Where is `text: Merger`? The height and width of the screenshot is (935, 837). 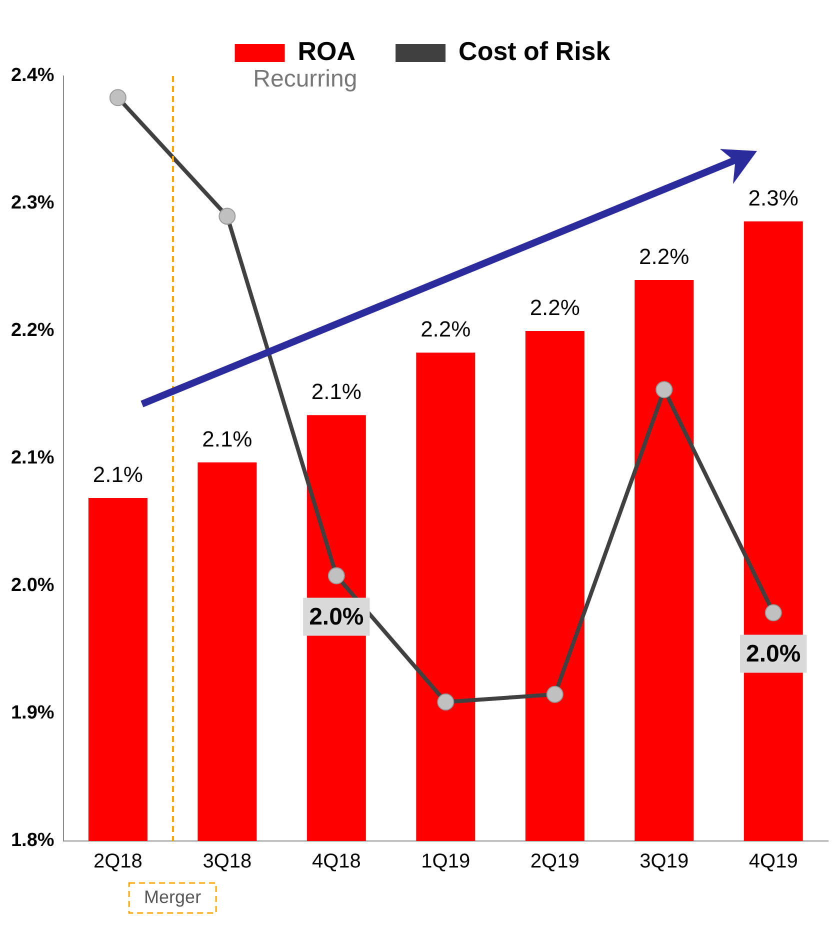 text: Merger is located at coordinates (173, 896).